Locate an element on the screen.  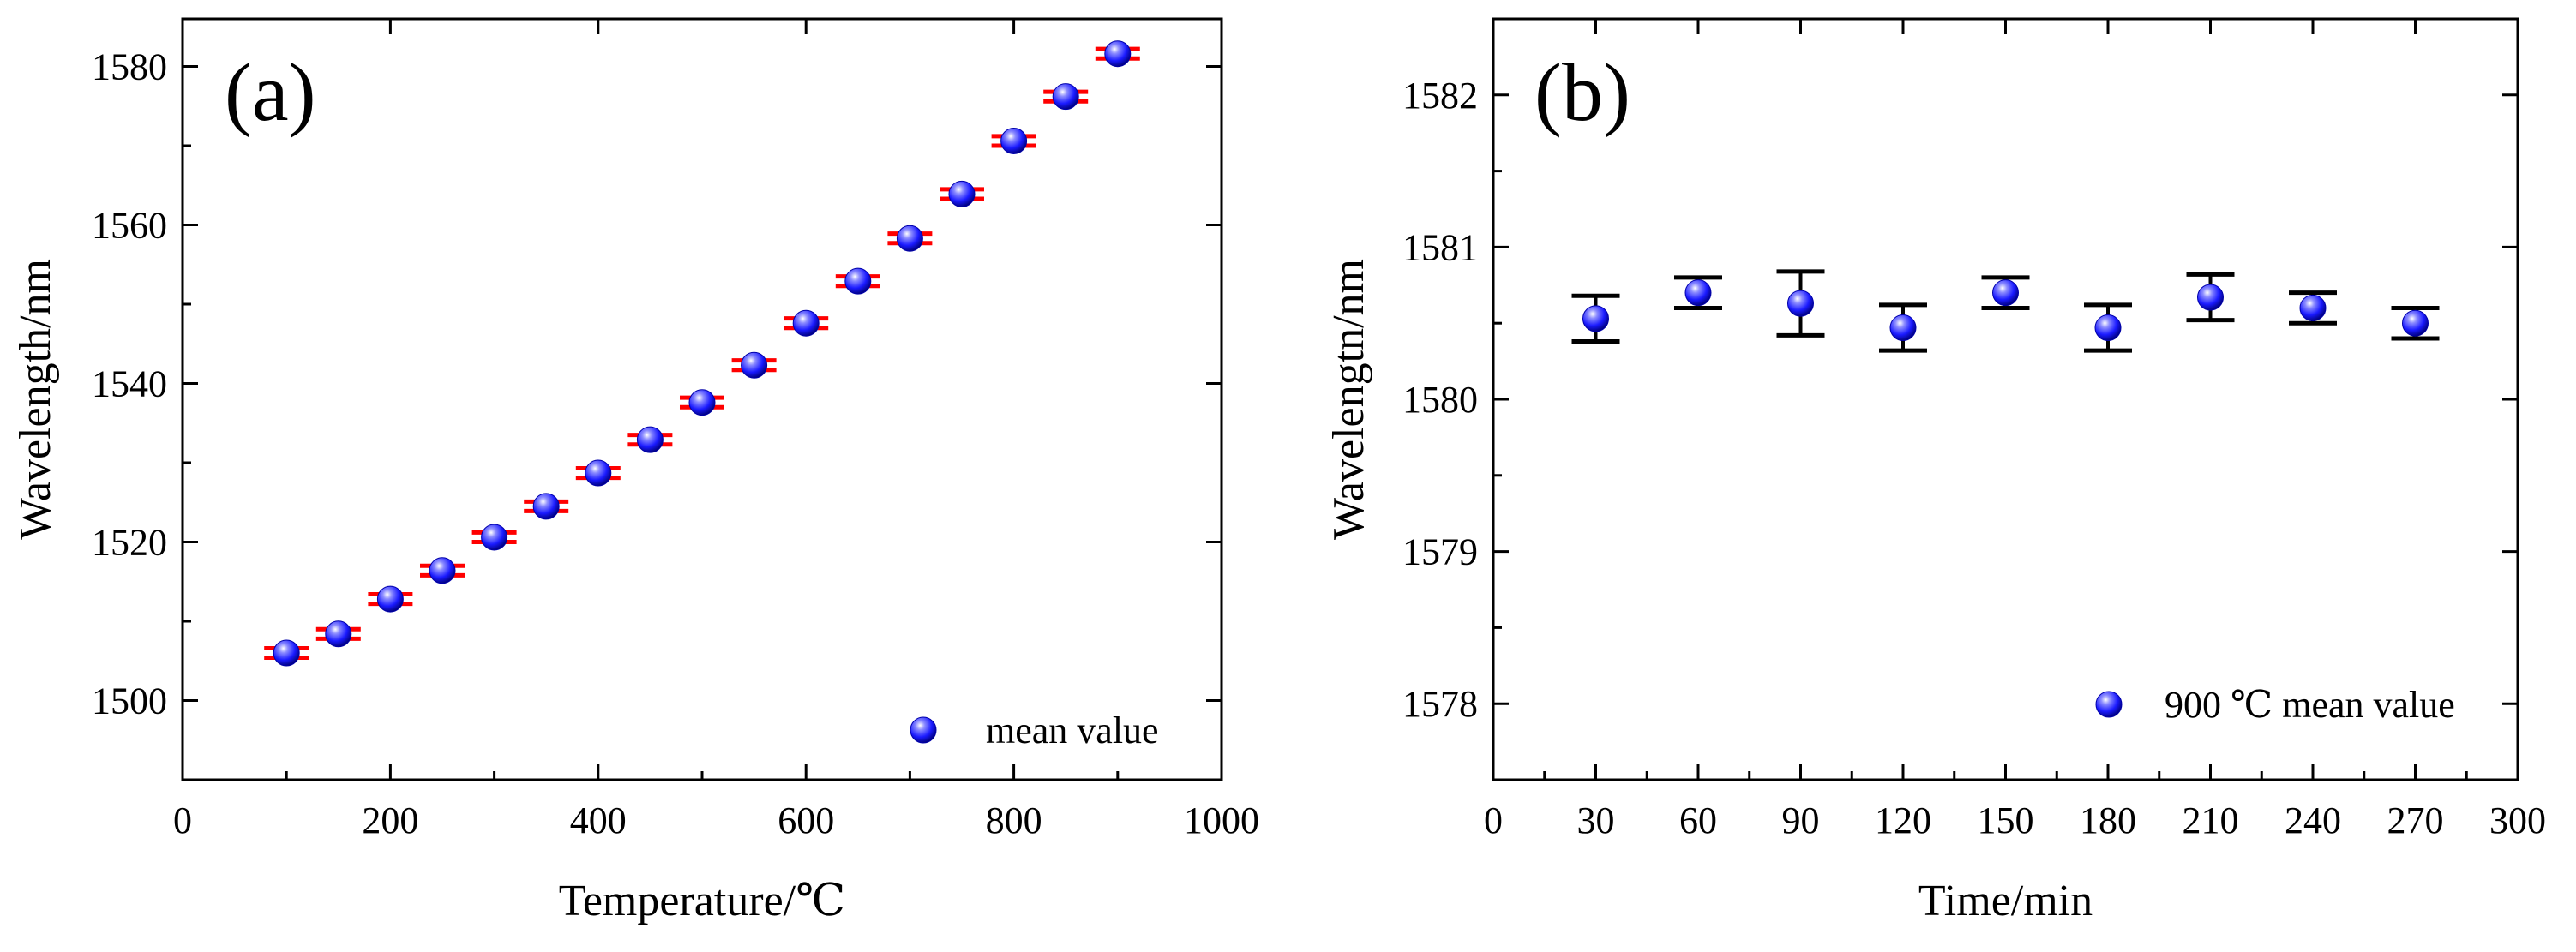
x-tick-label: 60 is located at coordinates (1698, 820).